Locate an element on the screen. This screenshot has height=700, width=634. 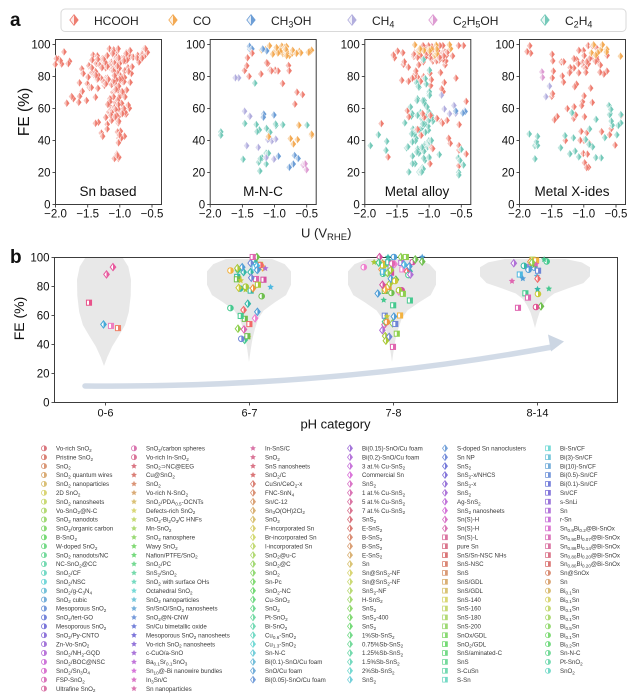
svg-text: 5 at.% Cu-SnS2​ is located at coordinates (384, 502).